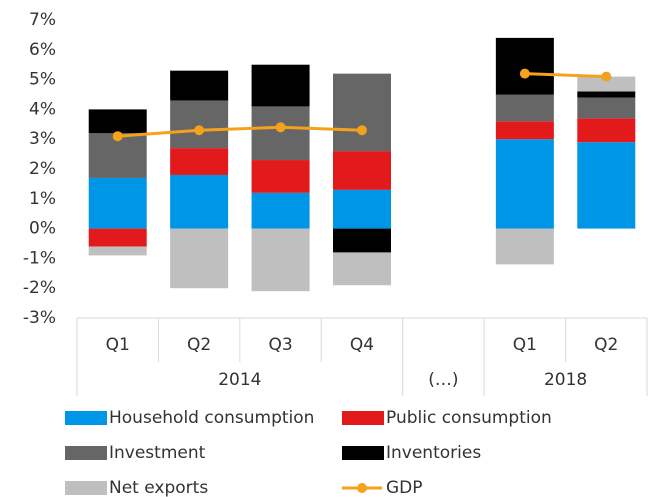  What do you see at coordinates (239, 380) in the screenshot?
I see `group-label: 2014` at bounding box center [239, 380].